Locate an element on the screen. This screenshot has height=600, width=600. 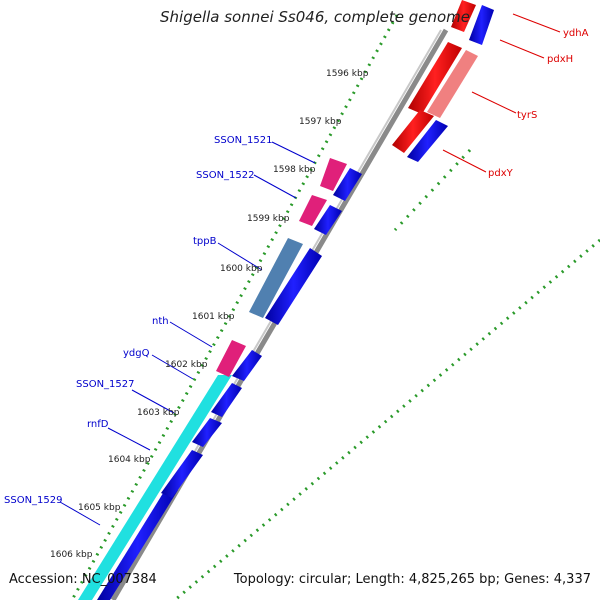
gene-rnfD-arrow is located at coordinates (207, 432).